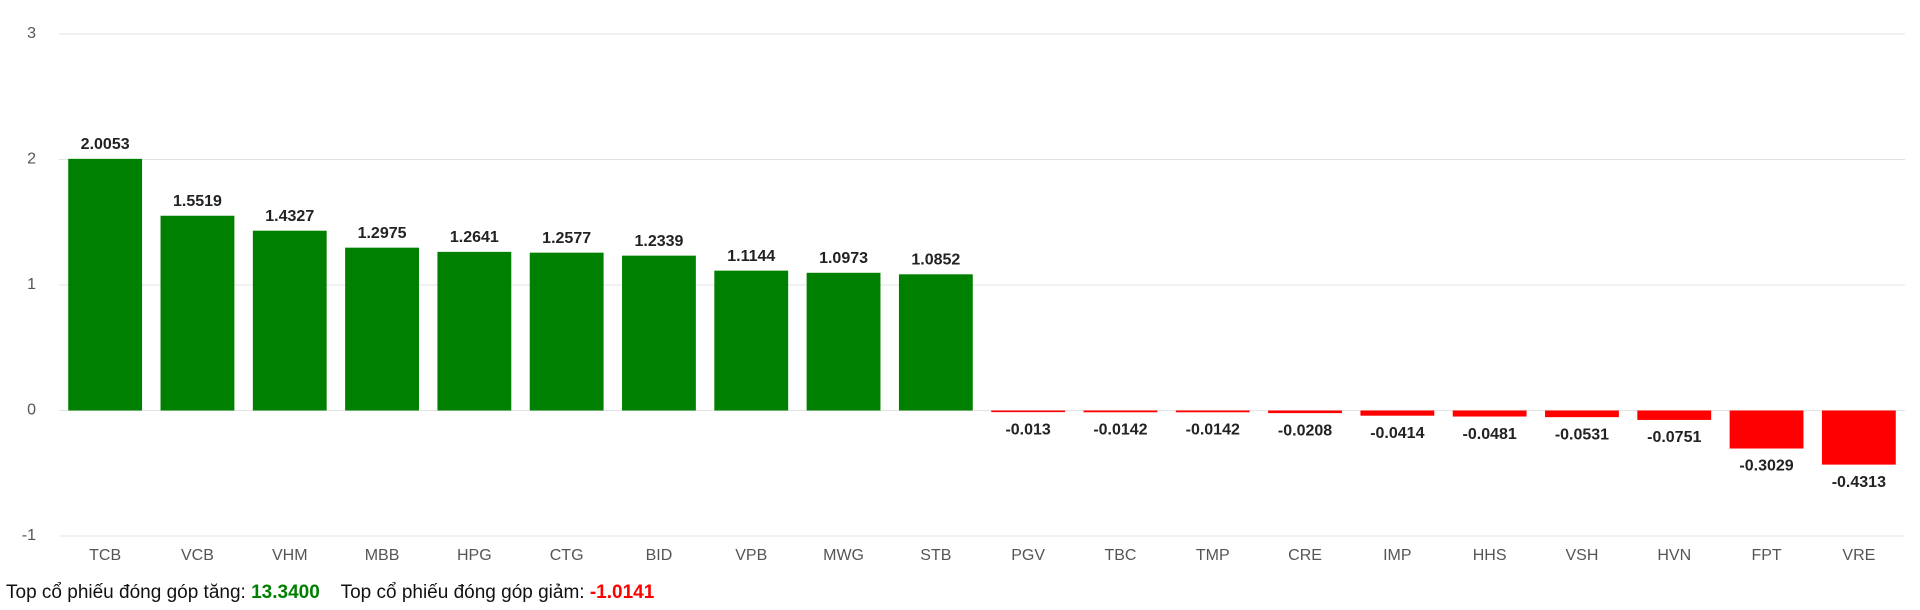  Describe the element at coordinates (1213, 555) in the screenshot. I see `x-tick-label: TMP` at that location.